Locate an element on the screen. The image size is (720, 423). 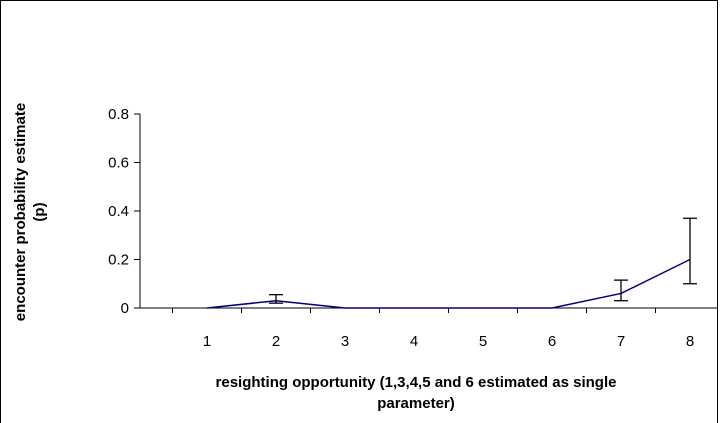
y-axis-title-line-1: encounter probability estimate is located at coordinates (20, 212).